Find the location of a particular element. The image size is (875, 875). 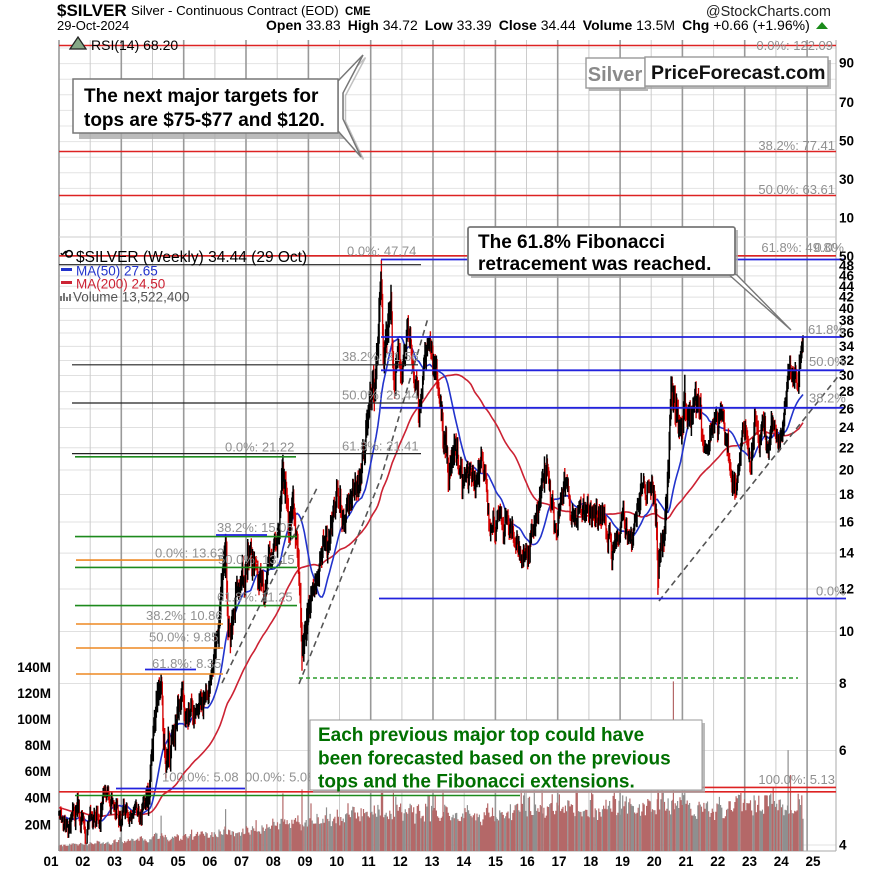

svg-text: CME is located at coordinates (358, 12).